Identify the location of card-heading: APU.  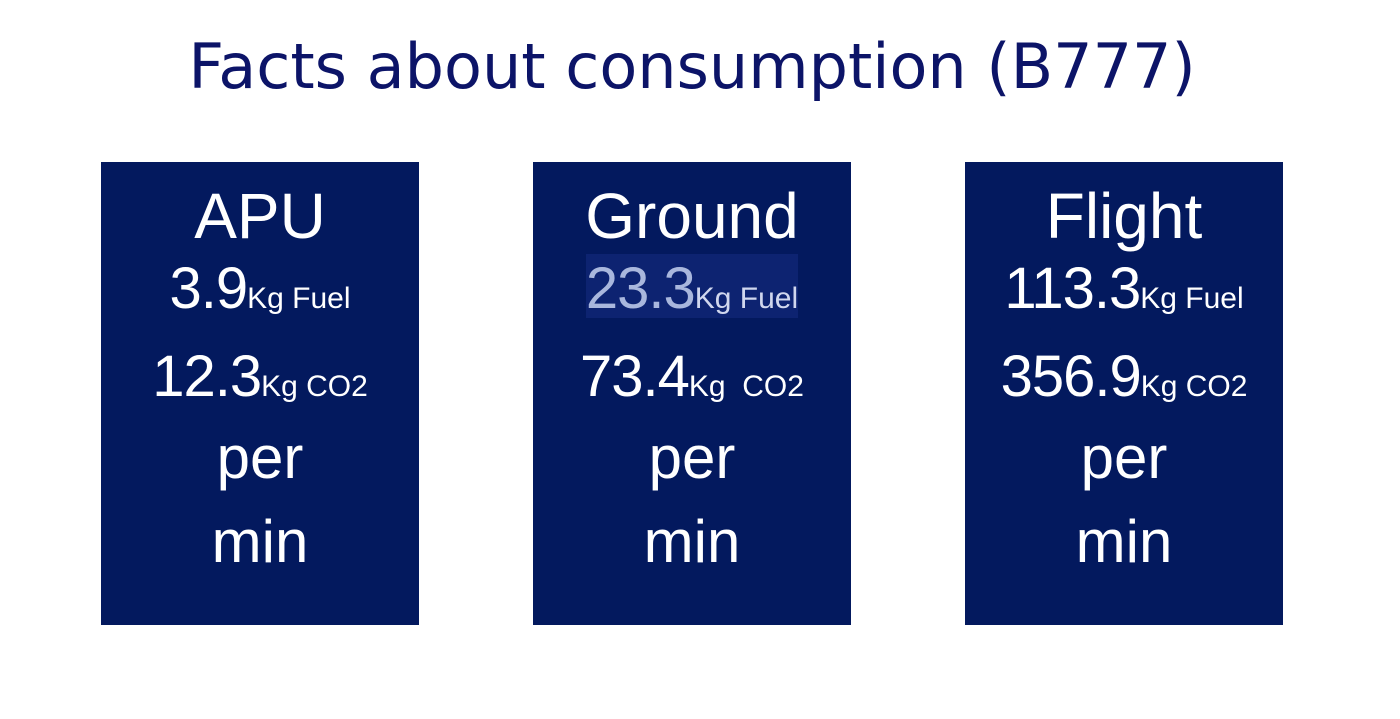
(260, 219).